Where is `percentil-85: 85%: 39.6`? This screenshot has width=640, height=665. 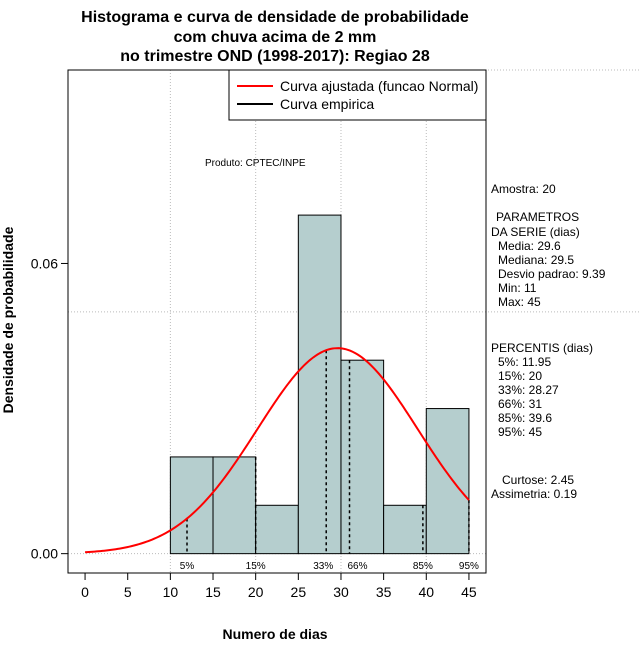
percentil-85: 85%: 39.6 is located at coordinates (525, 418).